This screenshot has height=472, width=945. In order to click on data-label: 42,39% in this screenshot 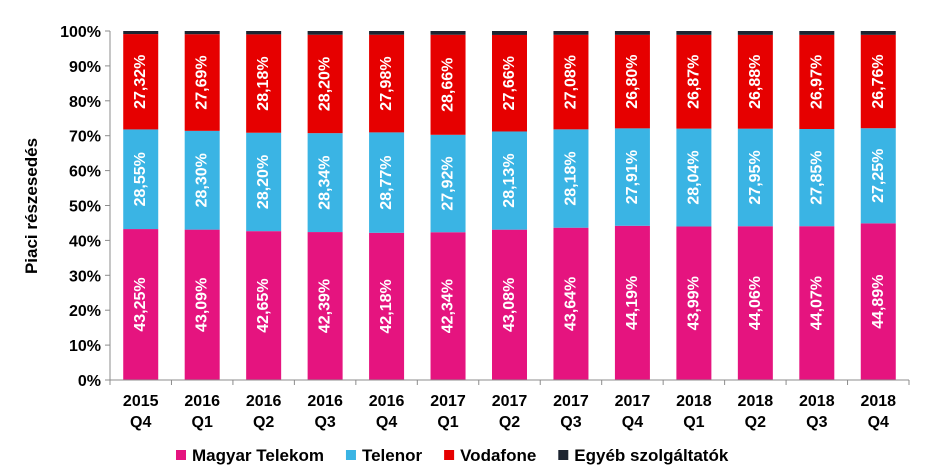, I will do `click(325, 306)`.